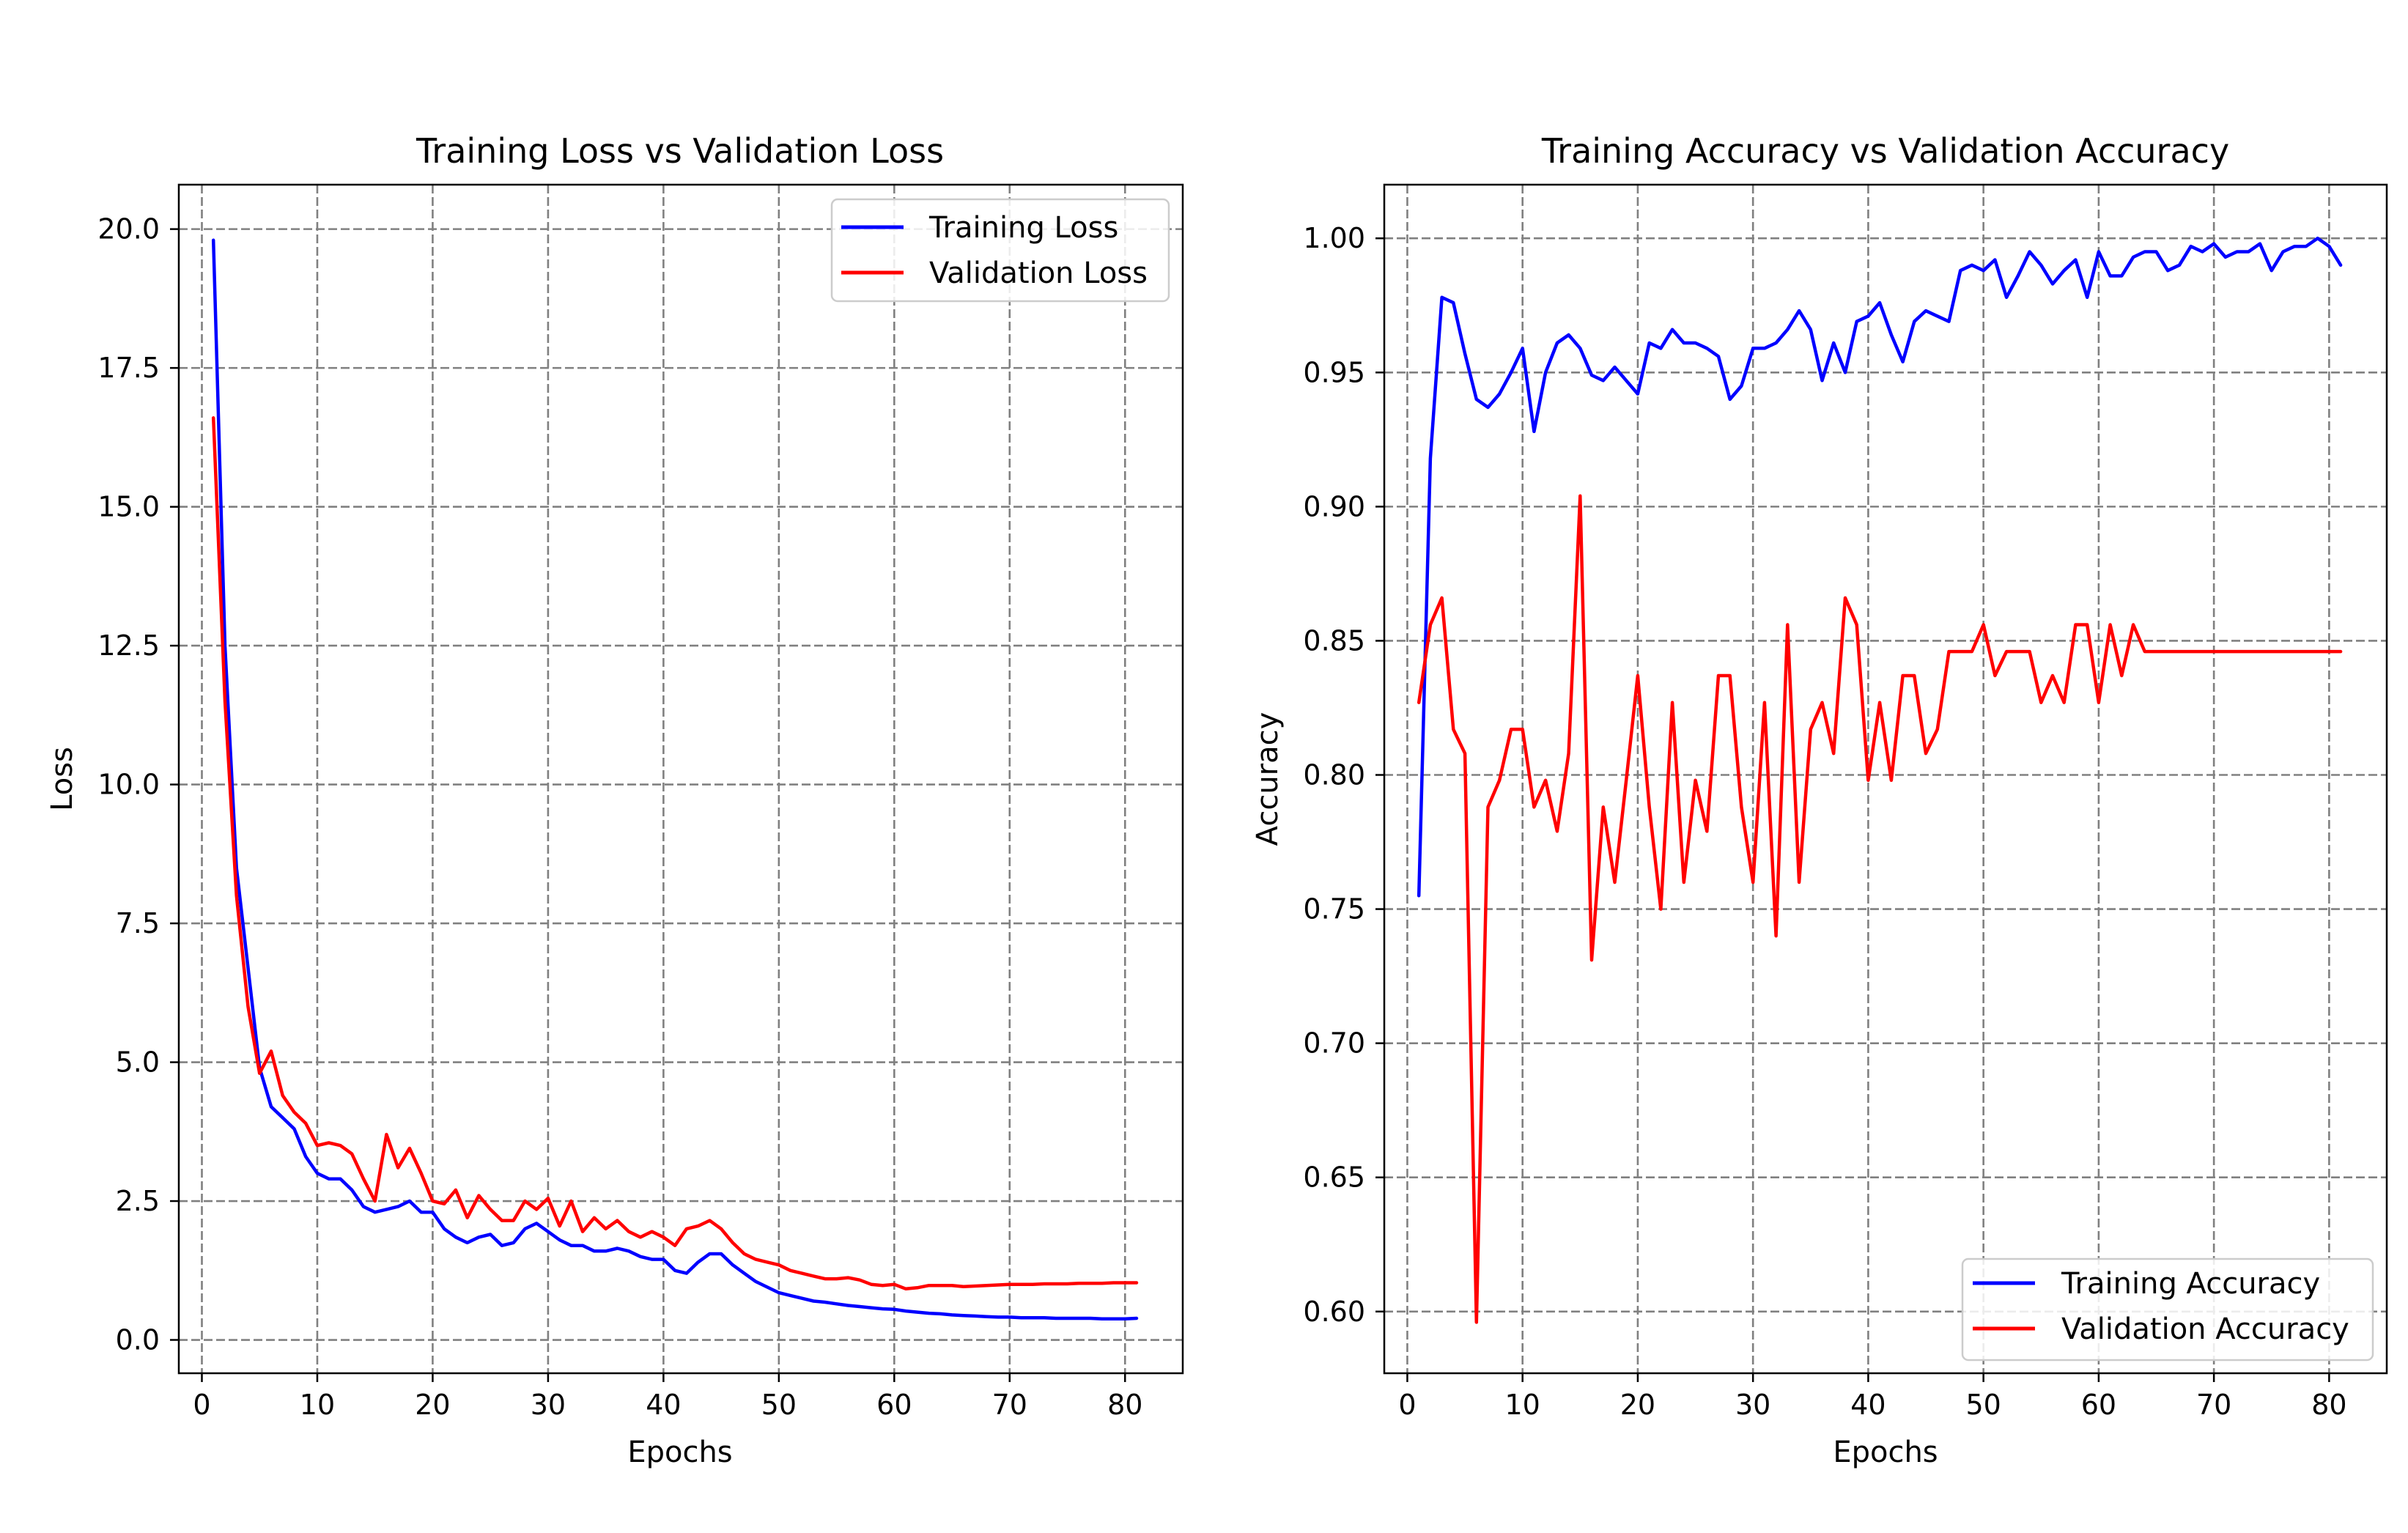  Describe the element at coordinates (201, 1405) in the screenshot. I see `loss-x-tick-label: 0` at that location.